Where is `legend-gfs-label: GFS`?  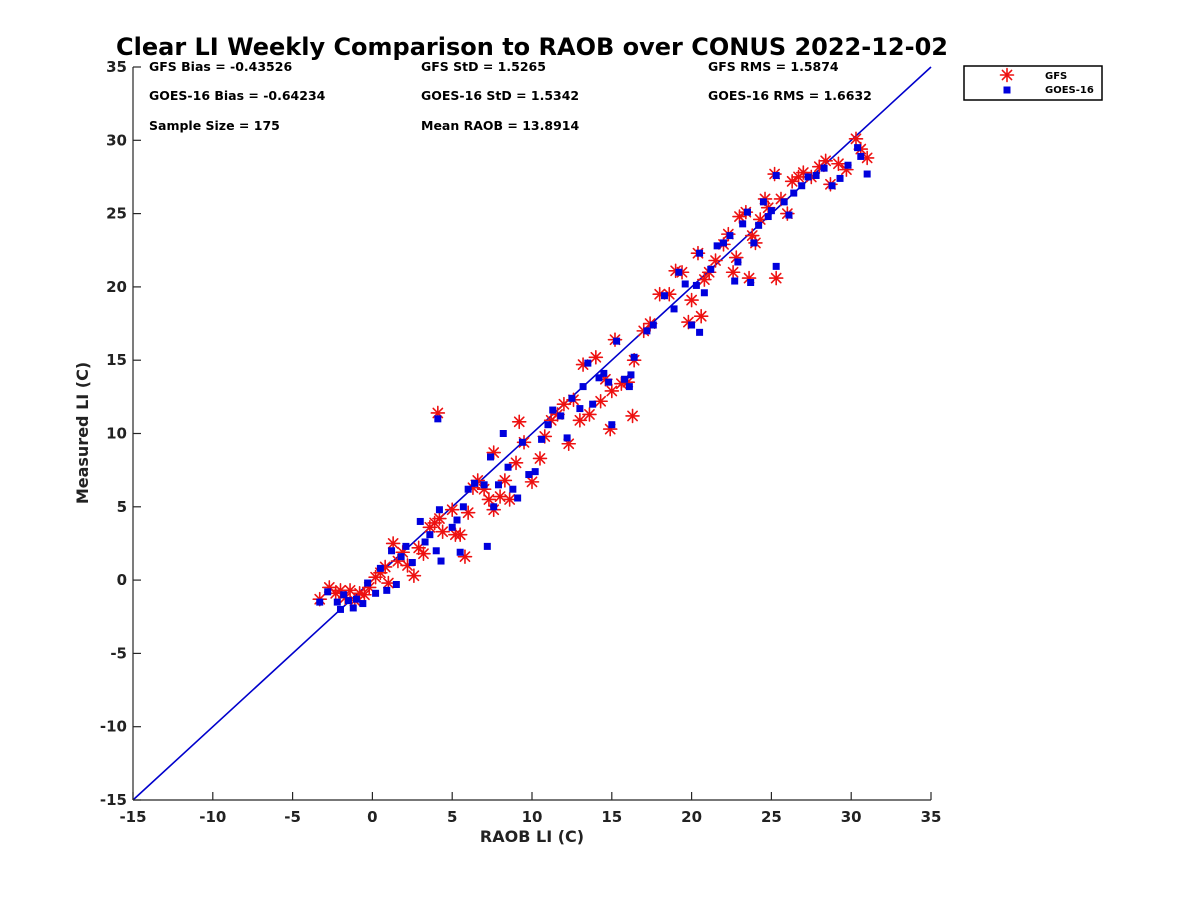 legend-gfs-label: GFS is located at coordinates (1056, 76).